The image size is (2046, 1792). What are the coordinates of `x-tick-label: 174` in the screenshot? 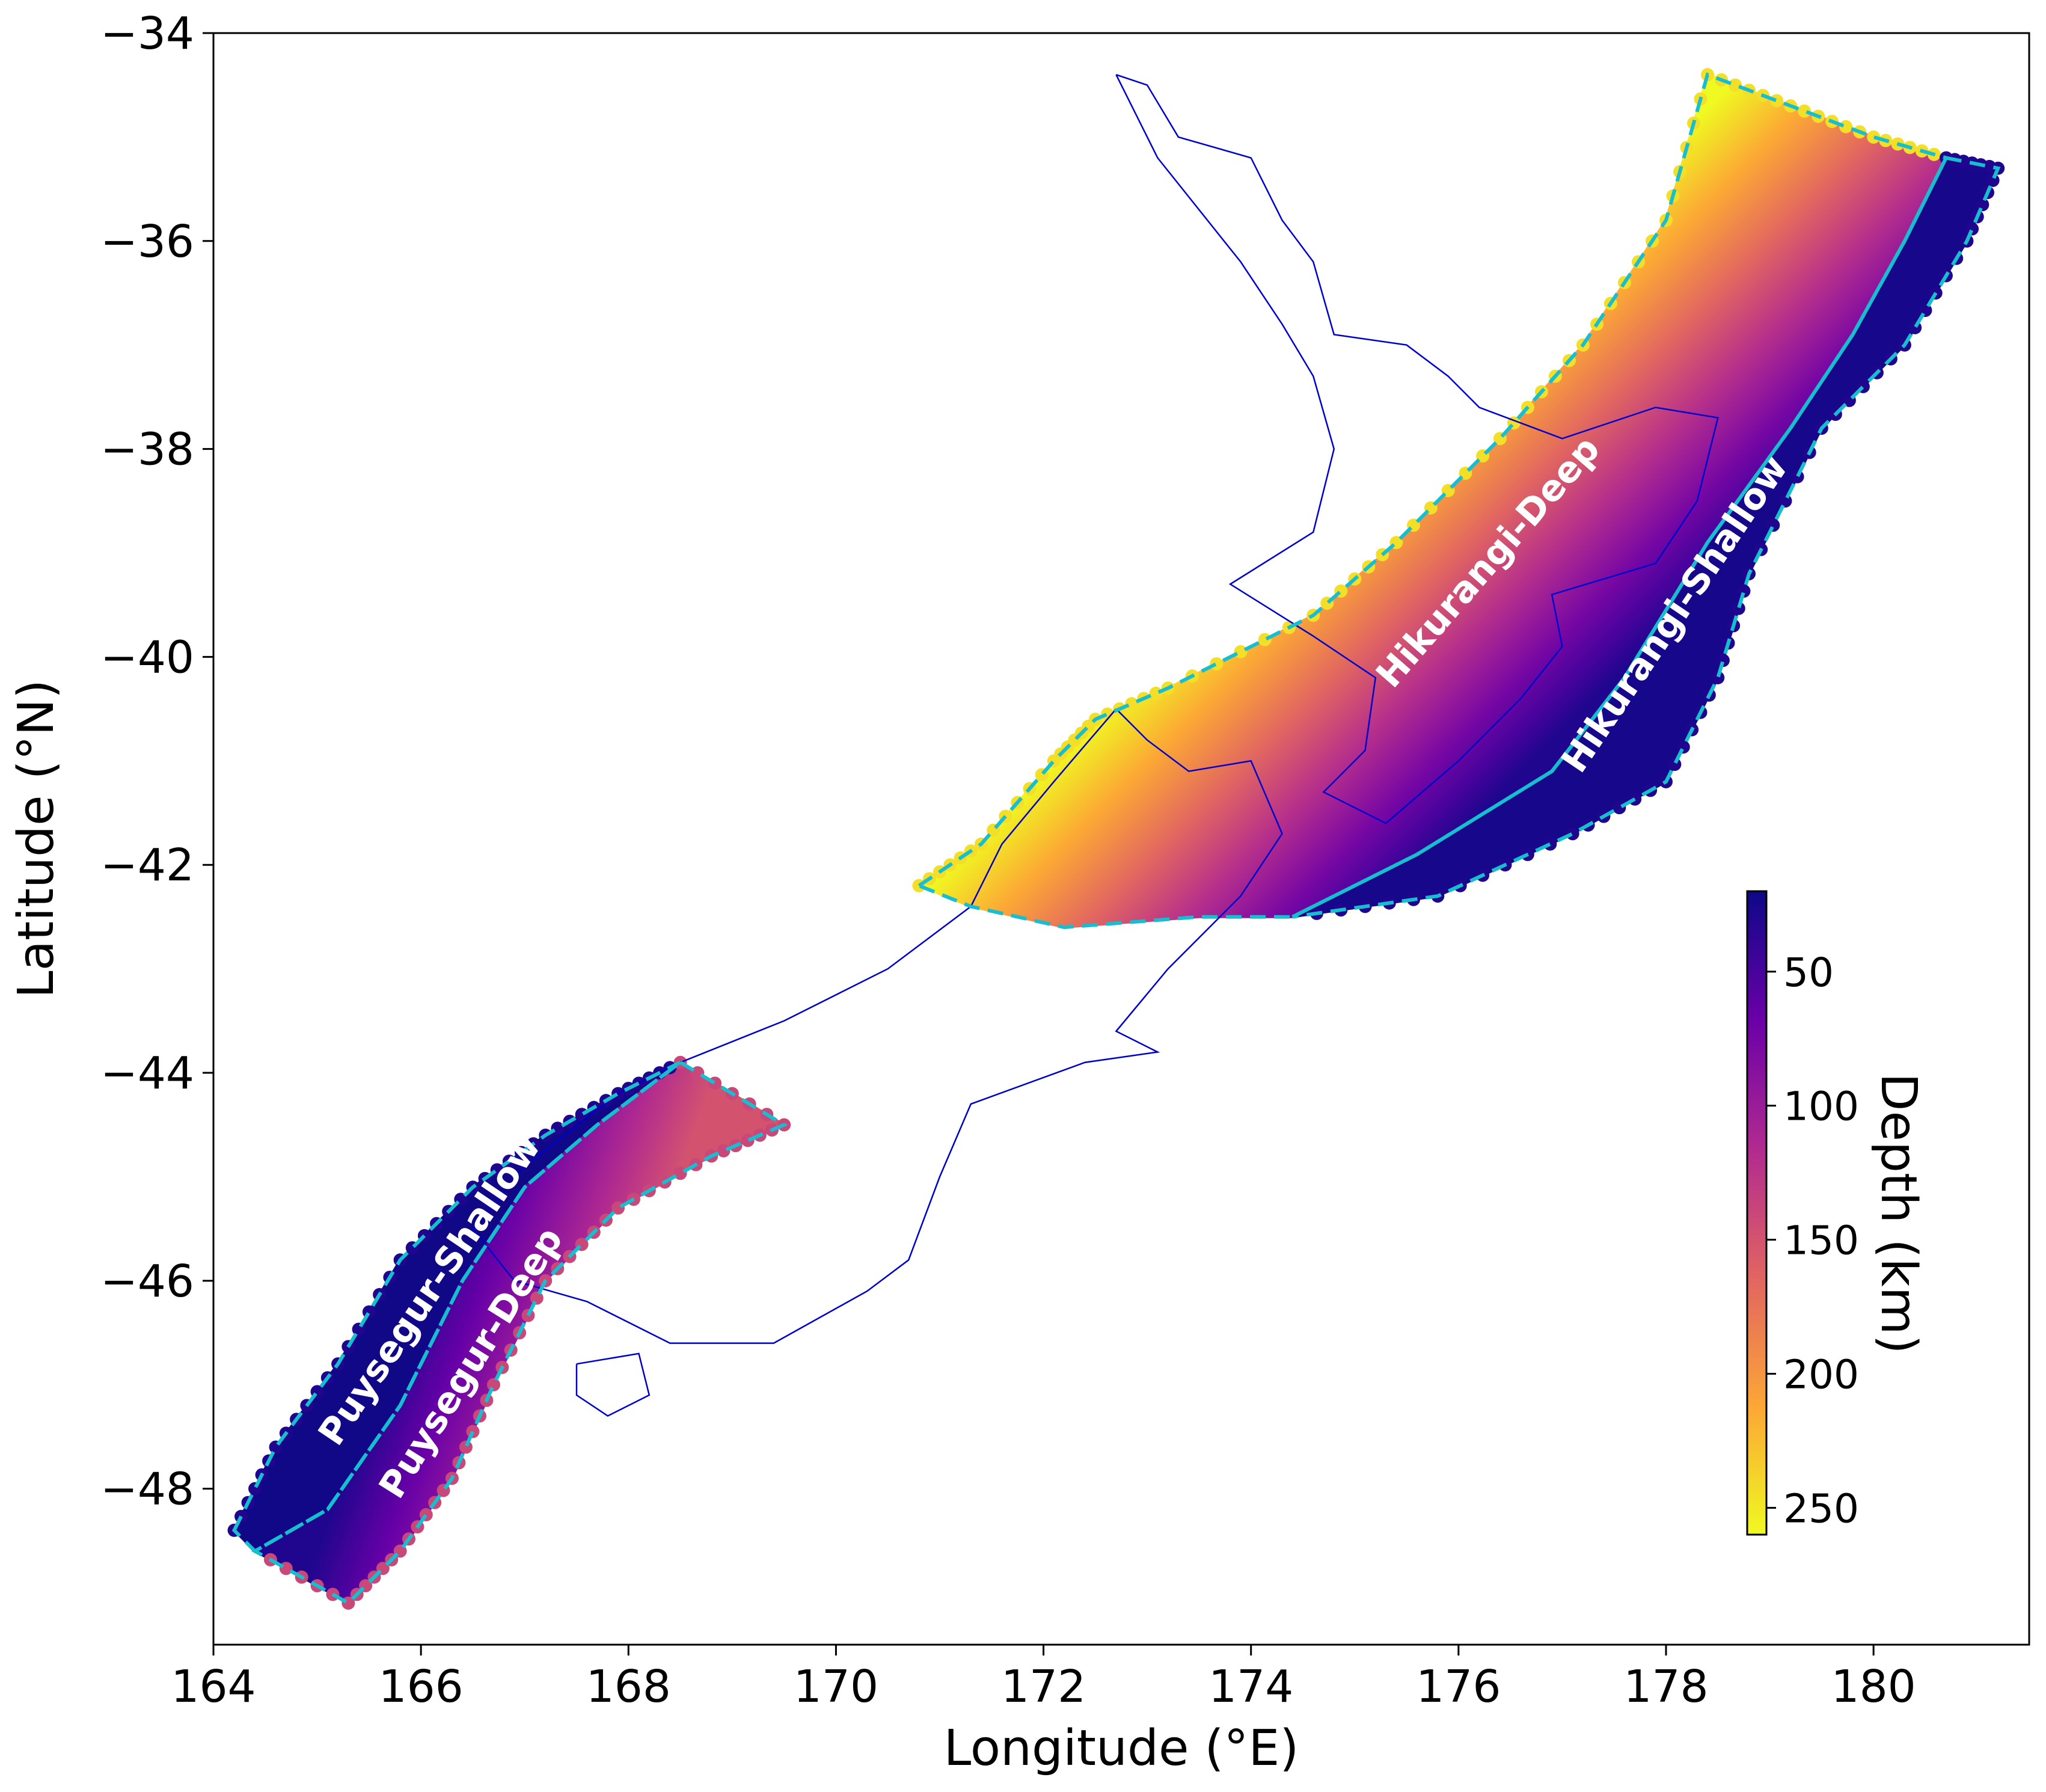 It's located at (1250, 1687).